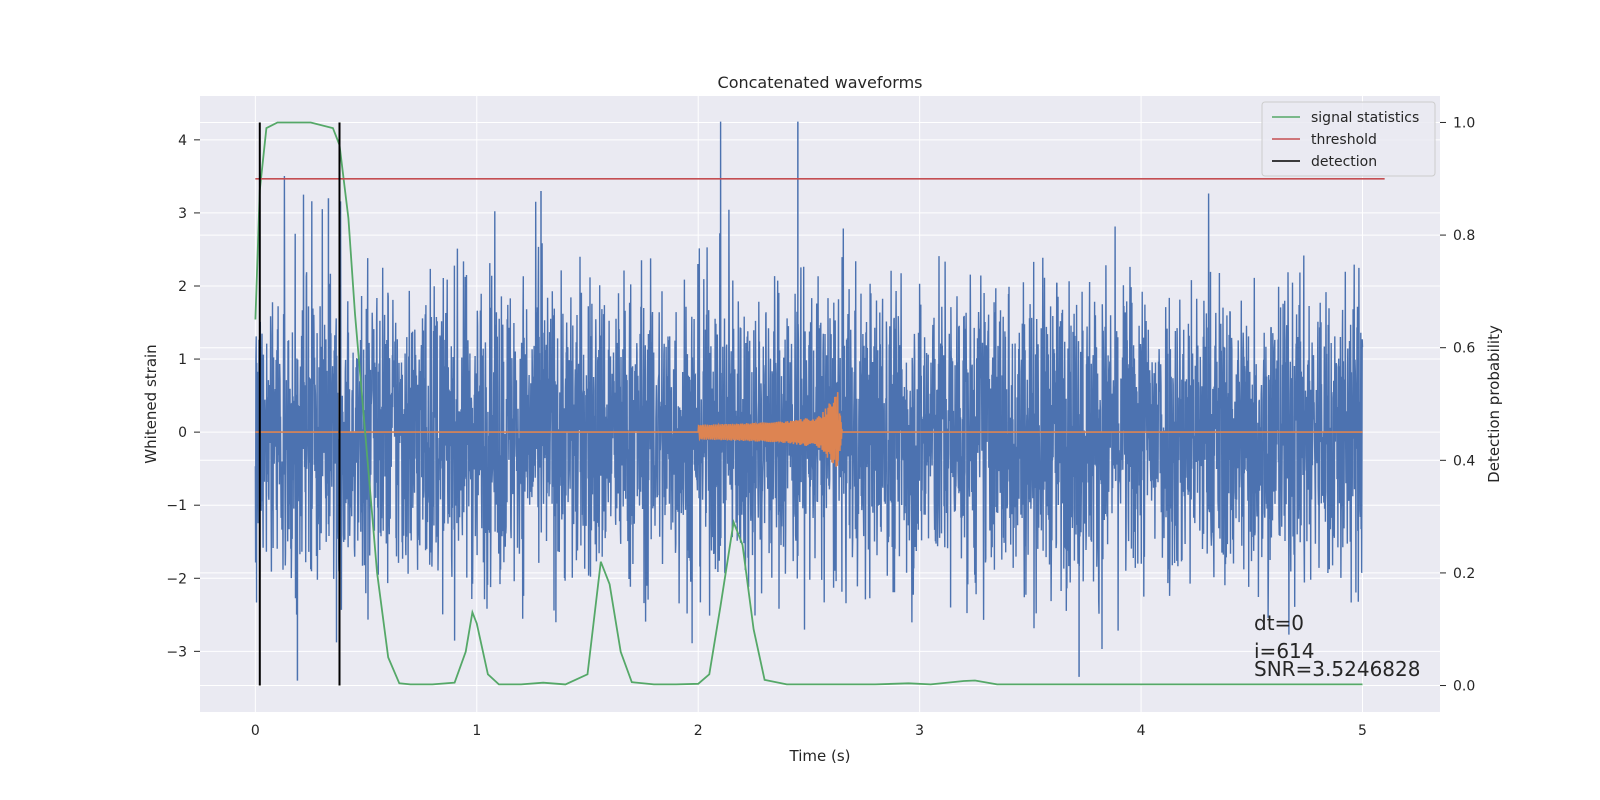 The image size is (1600, 800). What do you see at coordinates (182, 287) in the screenshot?
I see `y-tick-label: 2` at bounding box center [182, 287].